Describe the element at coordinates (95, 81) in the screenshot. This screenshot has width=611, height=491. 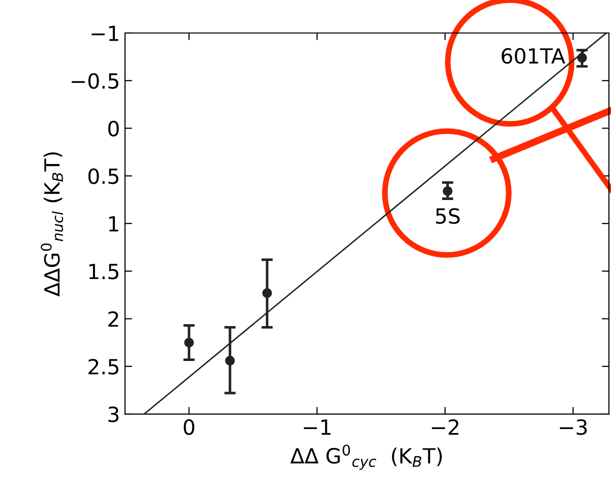
I see `y-tick-label: −0.5` at that location.